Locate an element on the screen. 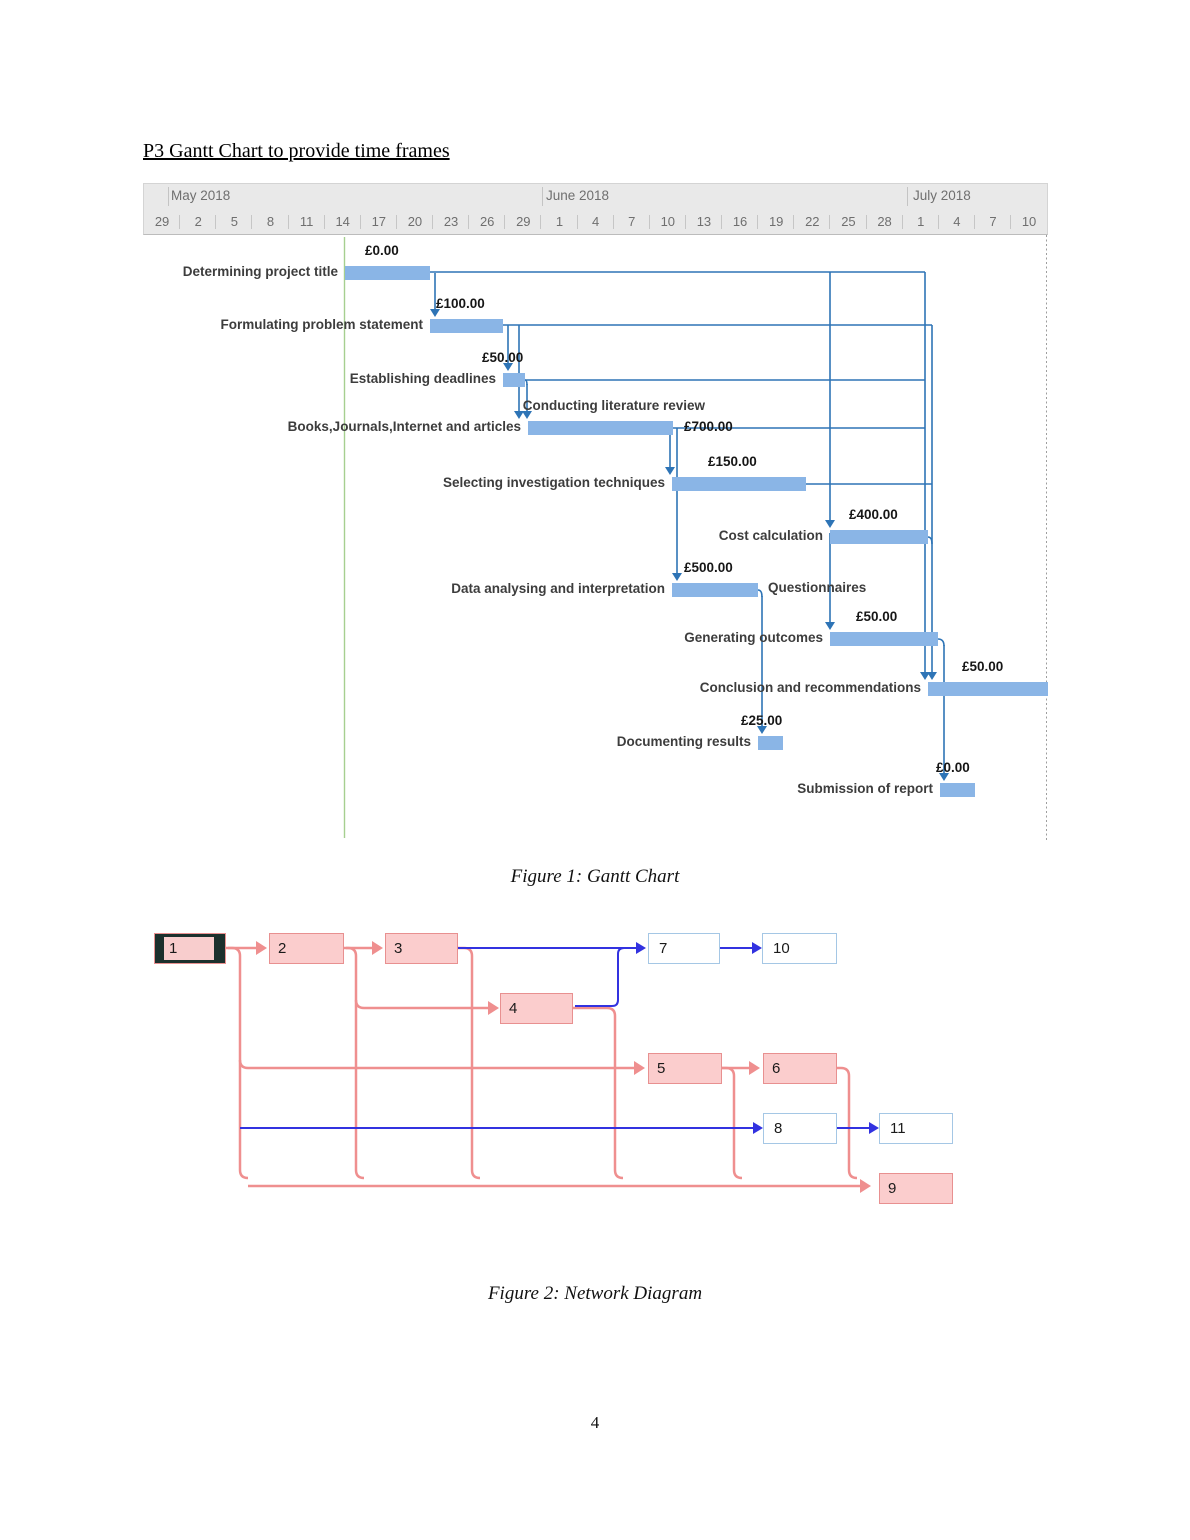 The width and height of the screenshot is (1190, 1540). node-number: 3 is located at coordinates (398, 948).